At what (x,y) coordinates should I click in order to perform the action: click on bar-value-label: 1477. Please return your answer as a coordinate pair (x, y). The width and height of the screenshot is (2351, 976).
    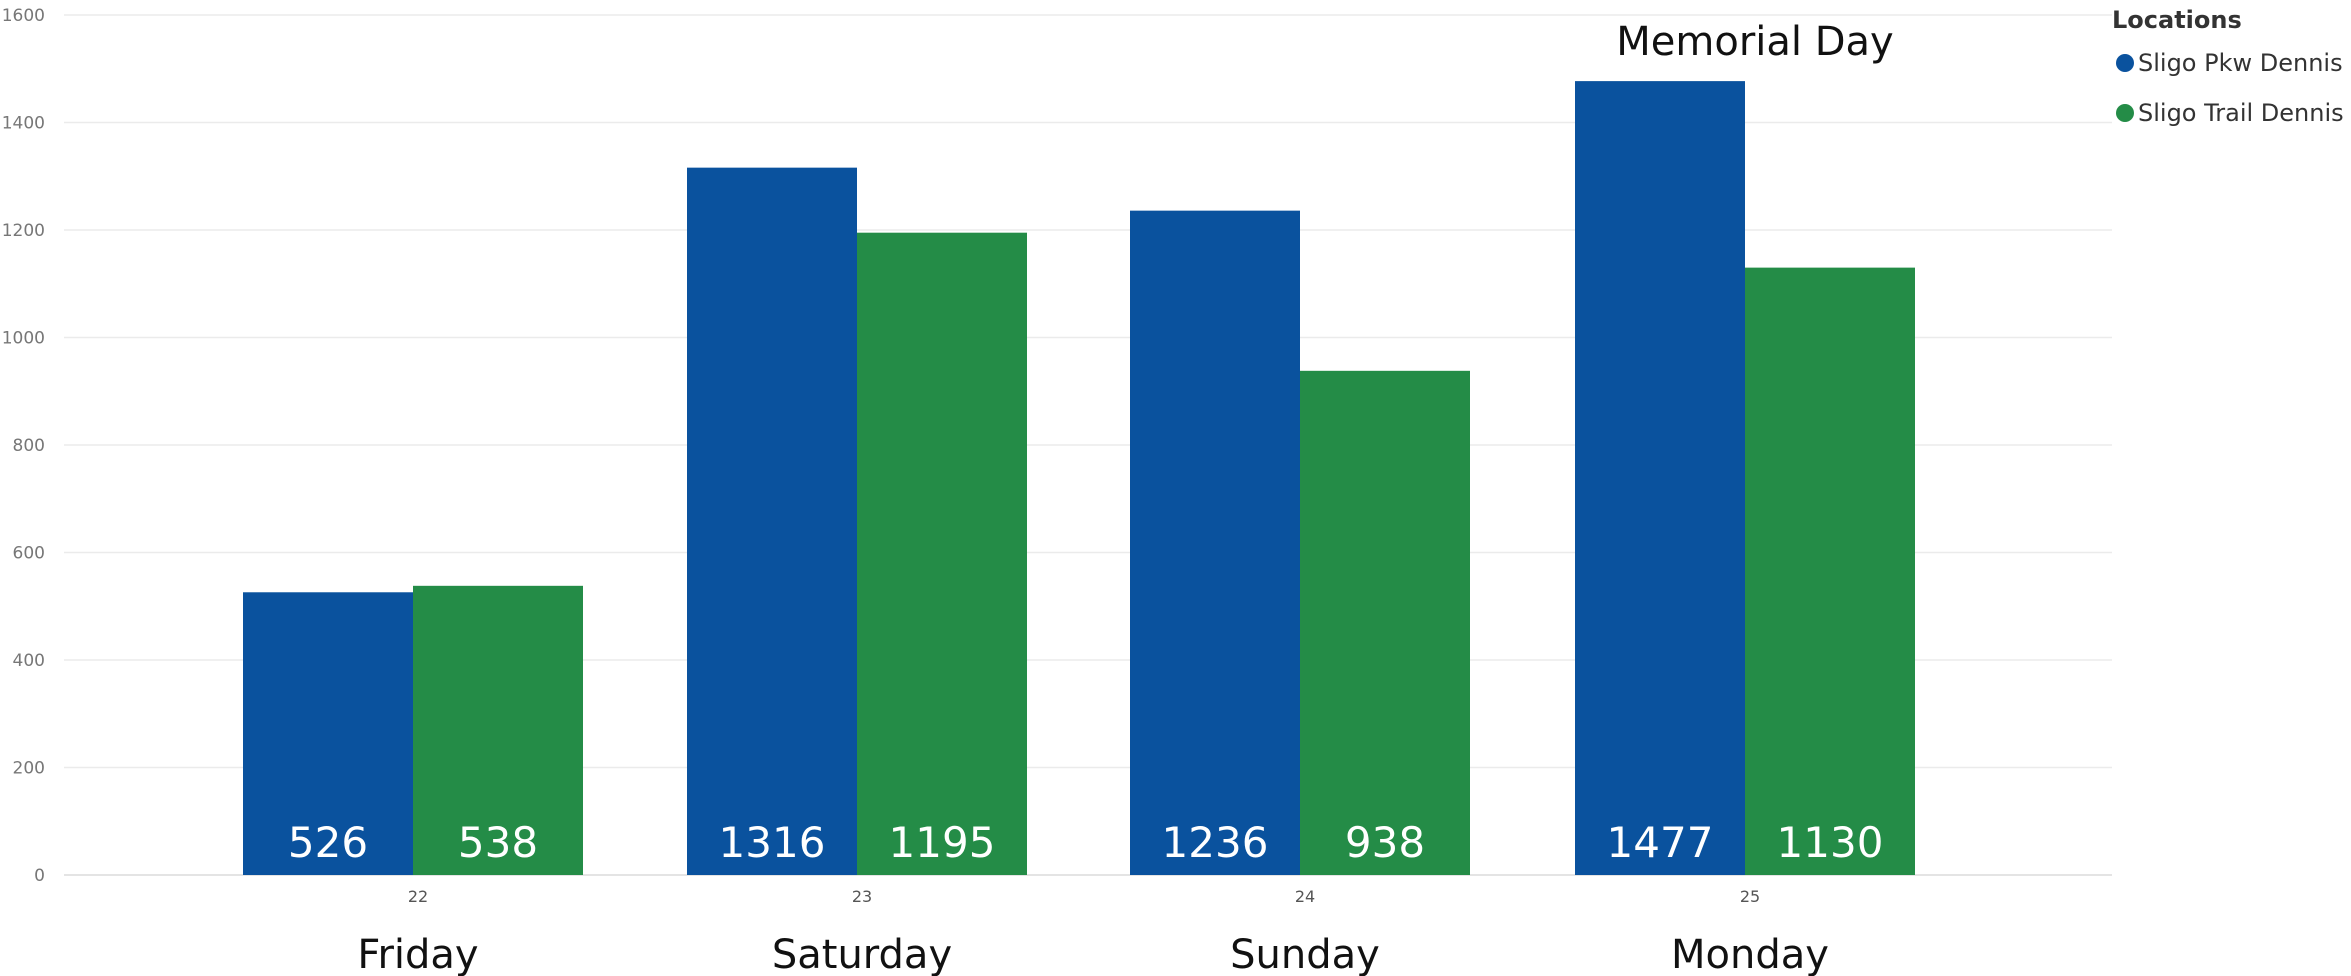
    Looking at the image, I should click on (1660, 842).